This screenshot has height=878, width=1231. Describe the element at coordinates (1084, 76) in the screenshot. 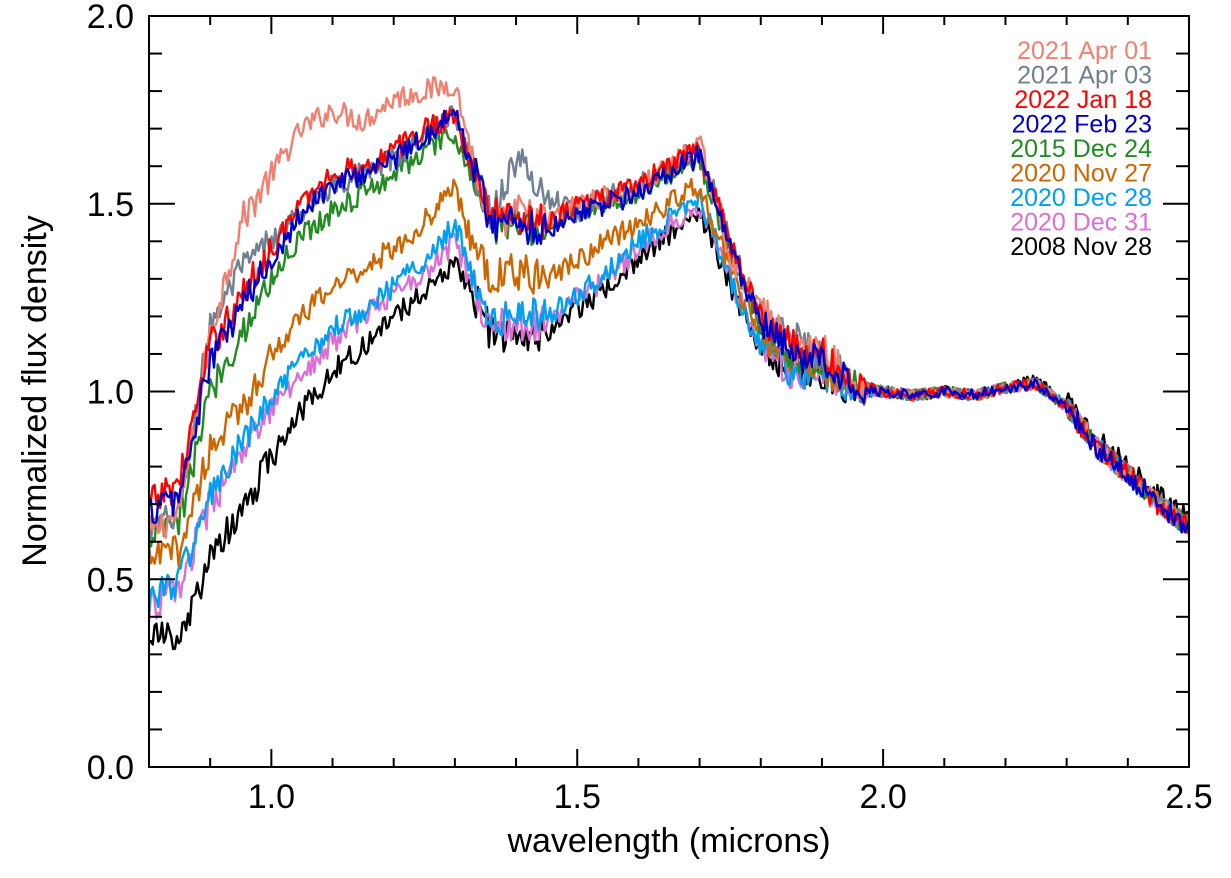

I see `legend-entry: 2021 Apr 03` at that location.